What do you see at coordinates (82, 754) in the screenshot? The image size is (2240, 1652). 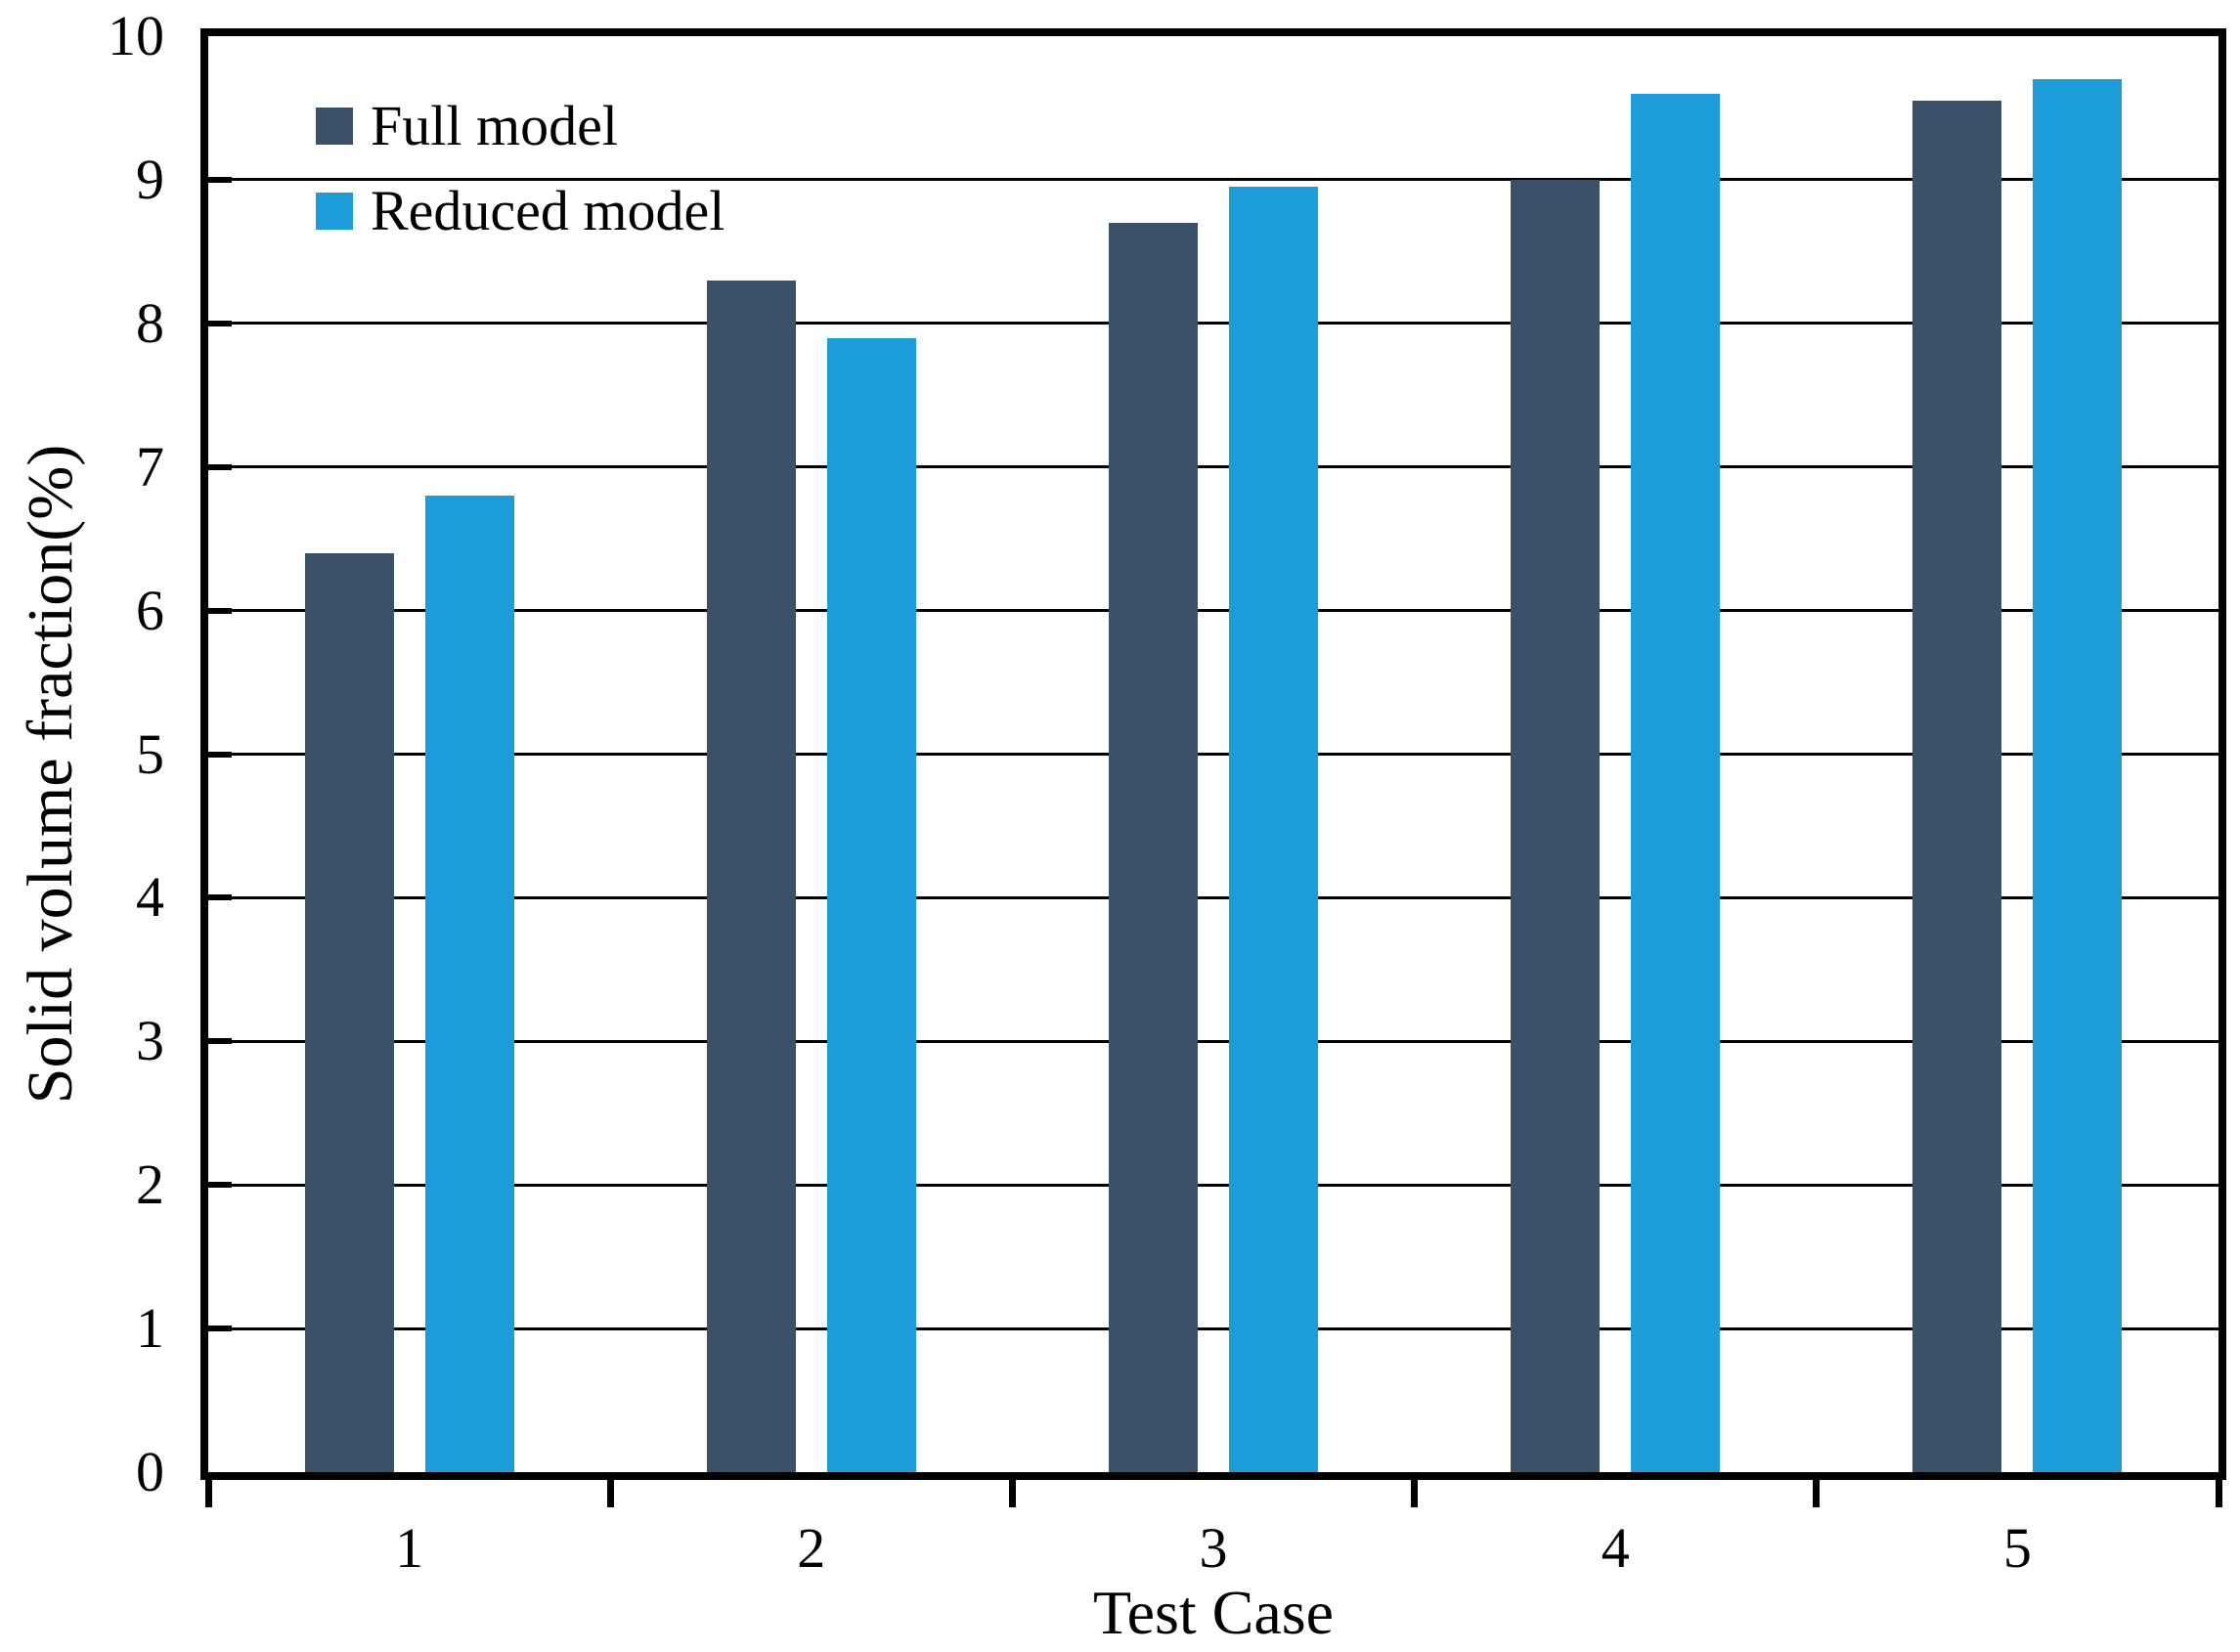 I see `y-axis-tick-labels: 0 1 2 3 4 5 6 7 8 9 10` at bounding box center [82, 754].